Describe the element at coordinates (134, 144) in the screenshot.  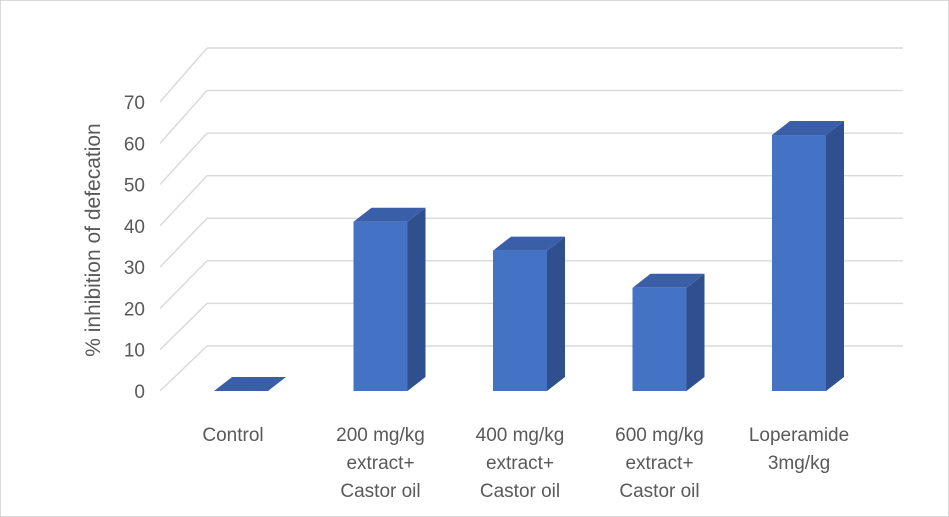
I see `y-tick-label: 60` at that location.